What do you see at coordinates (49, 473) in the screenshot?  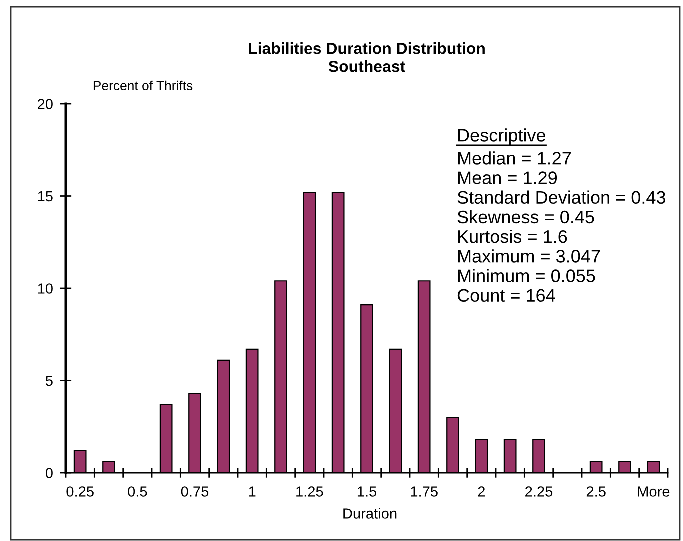 I see `y-tick-label: 0` at bounding box center [49, 473].